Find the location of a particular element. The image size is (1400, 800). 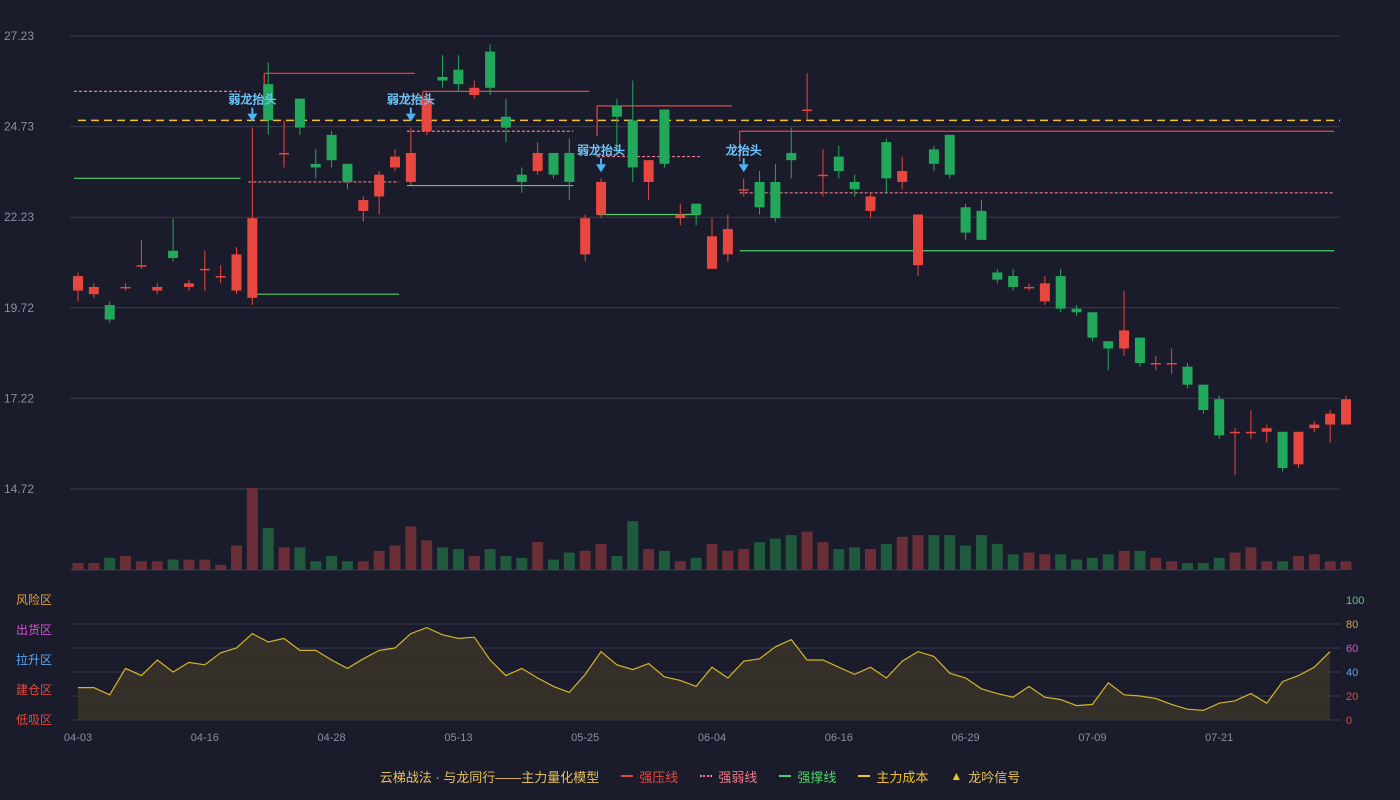

indicator-zone-label: 低吸区 is located at coordinates (34, 720).